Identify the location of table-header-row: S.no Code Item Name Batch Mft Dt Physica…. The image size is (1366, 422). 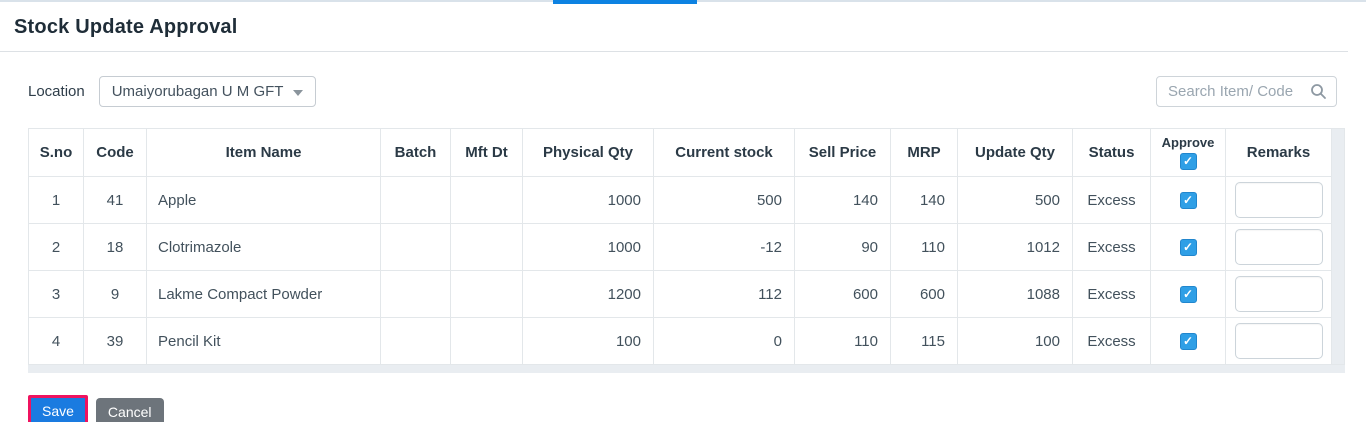
(680, 152).